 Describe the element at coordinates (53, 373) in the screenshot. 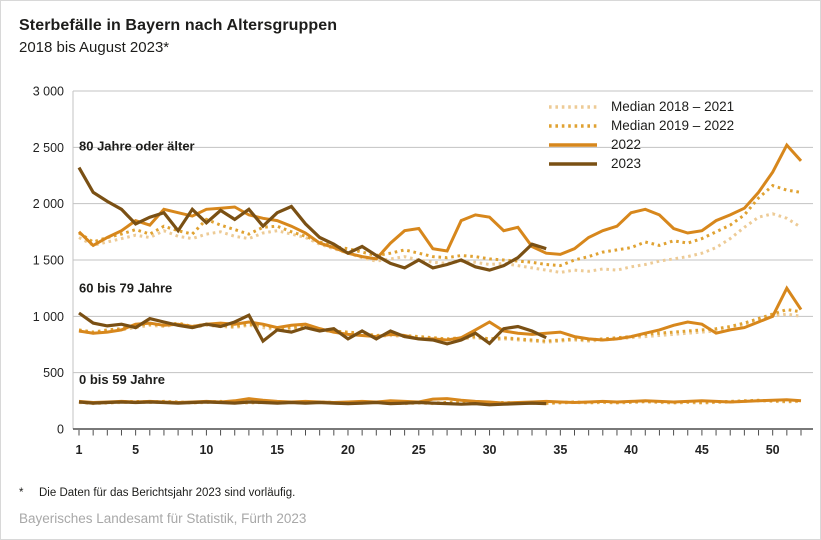

I see `y-axis-label: 500` at that location.